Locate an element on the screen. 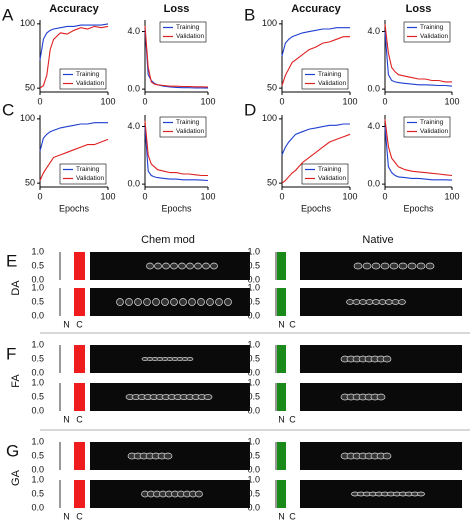  legend-label: Validation is located at coordinates (190, 131).